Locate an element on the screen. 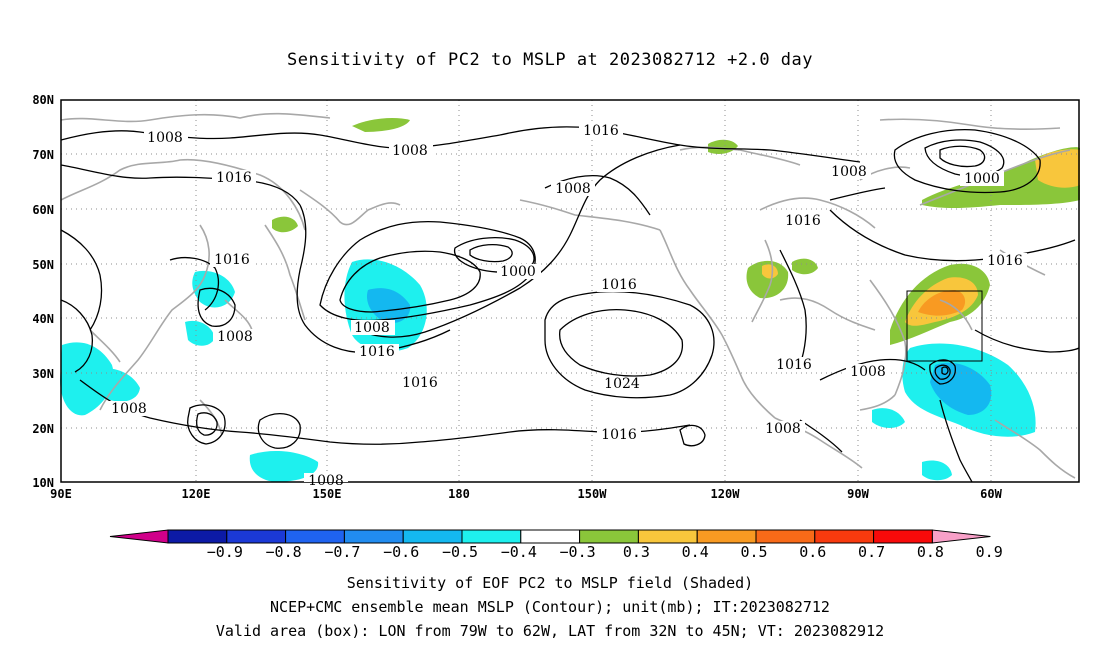 This screenshot has height=650, width=1100. colorbar-tick-label: 0.6 is located at coordinates (812, 552).